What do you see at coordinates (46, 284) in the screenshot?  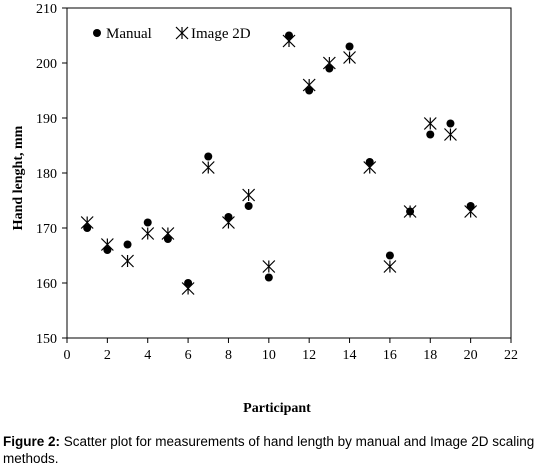 I see `y-tick-label: 160` at bounding box center [46, 284].